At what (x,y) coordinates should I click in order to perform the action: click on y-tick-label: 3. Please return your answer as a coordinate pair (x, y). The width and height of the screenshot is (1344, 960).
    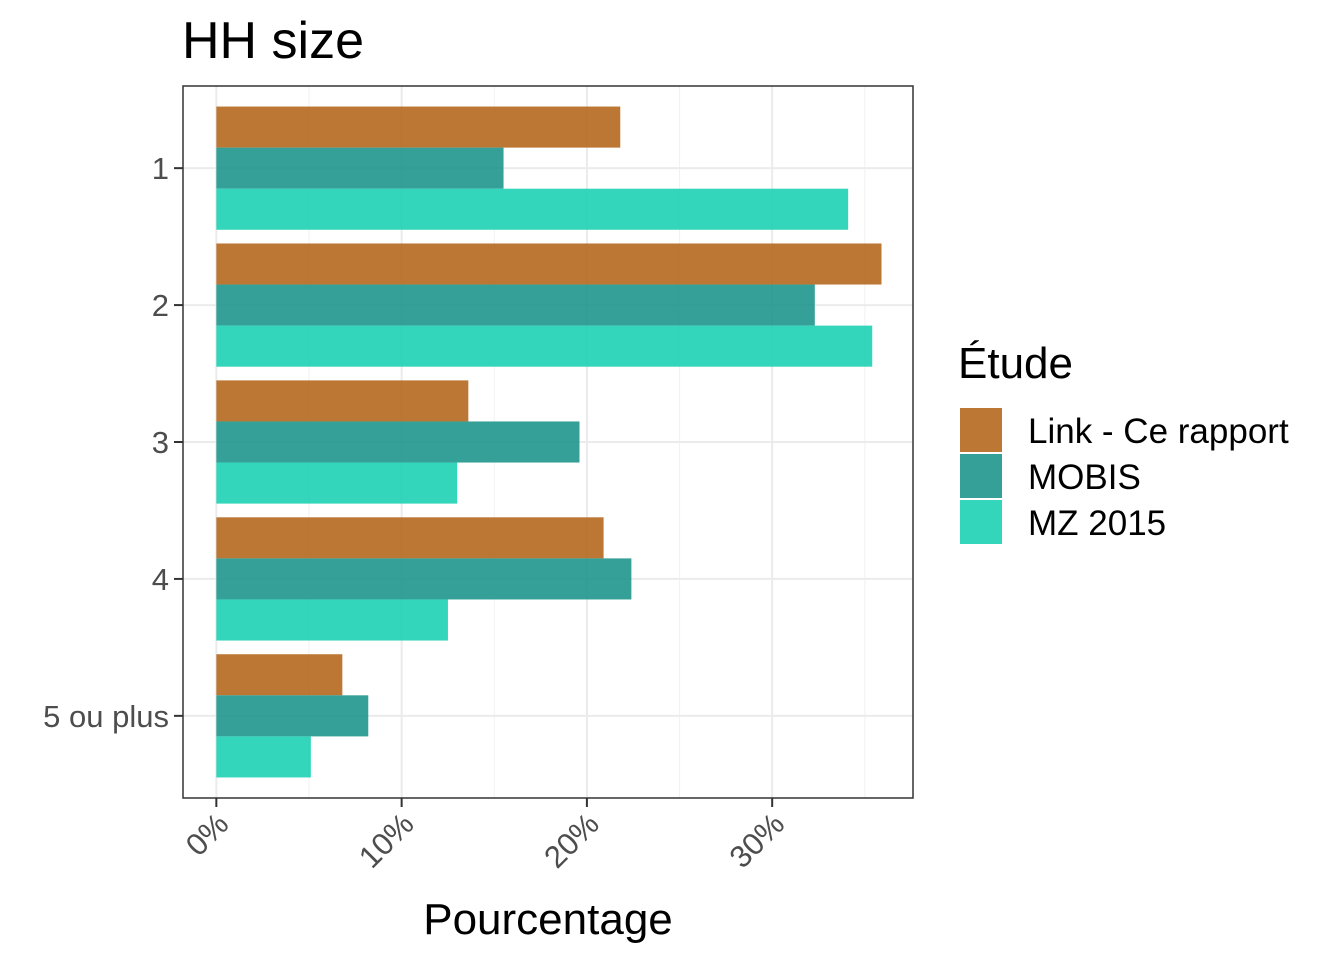
    Looking at the image, I should click on (160, 442).